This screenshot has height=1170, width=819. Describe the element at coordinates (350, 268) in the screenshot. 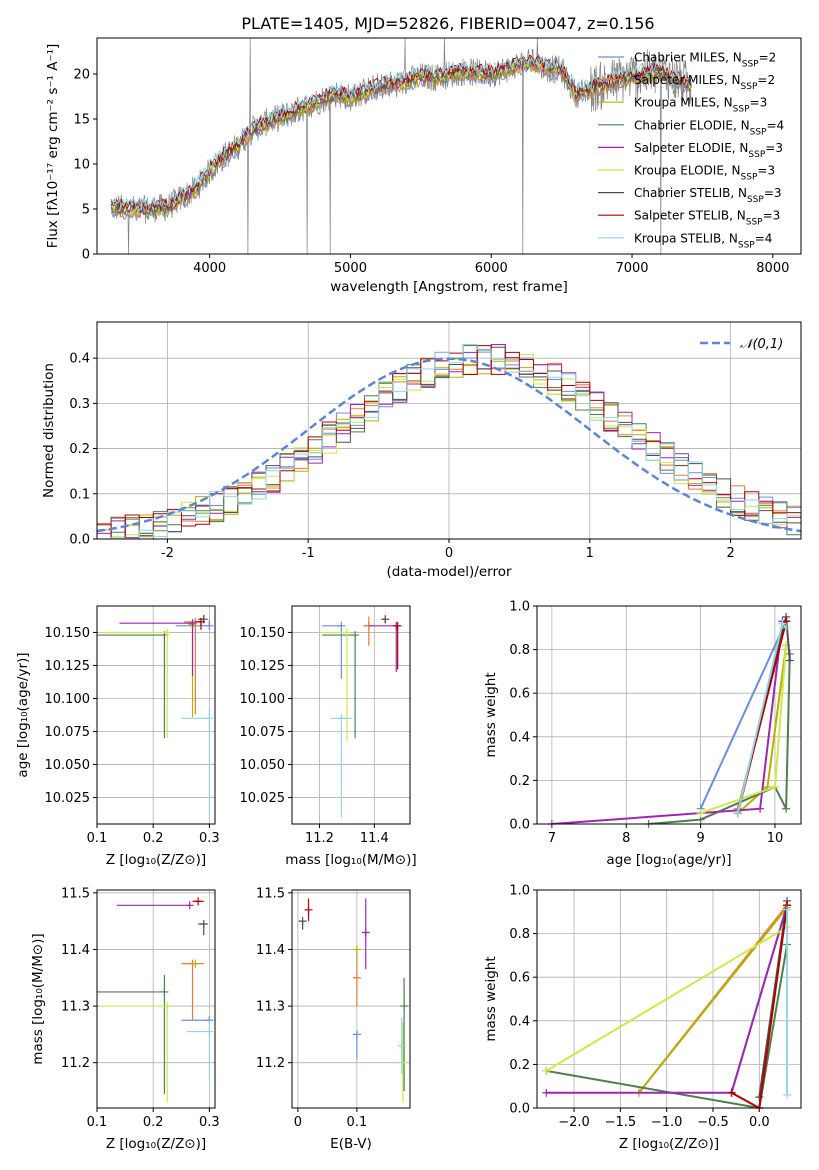

I see `x-tick-label: 5000` at that location.